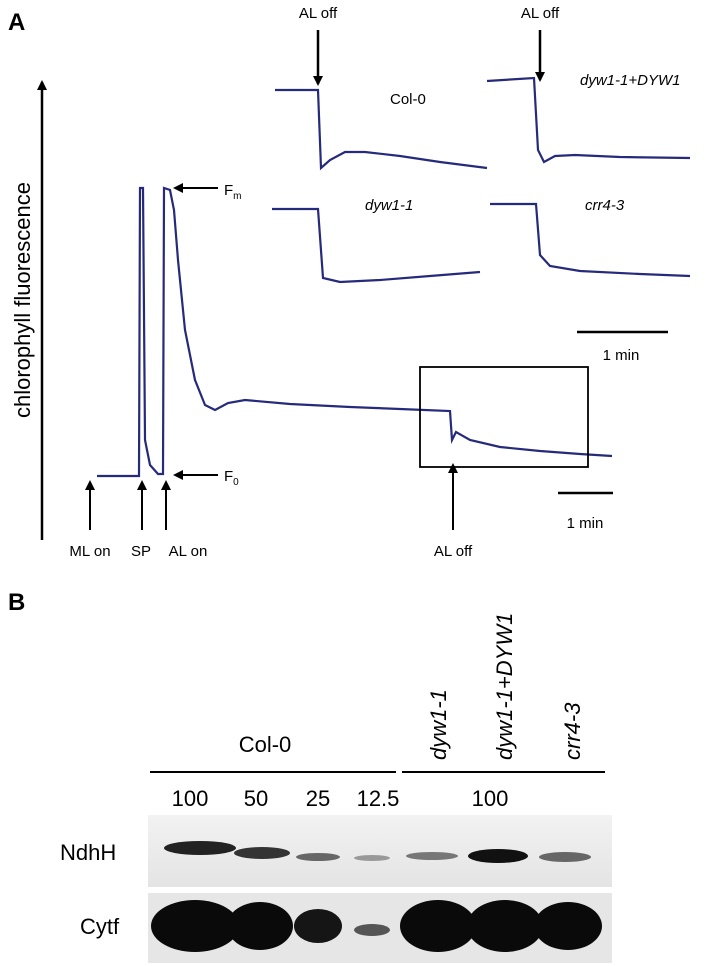  Describe the element at coordinates (88, 852) in the screenshot. I see `row-label: NdhH` at that location.